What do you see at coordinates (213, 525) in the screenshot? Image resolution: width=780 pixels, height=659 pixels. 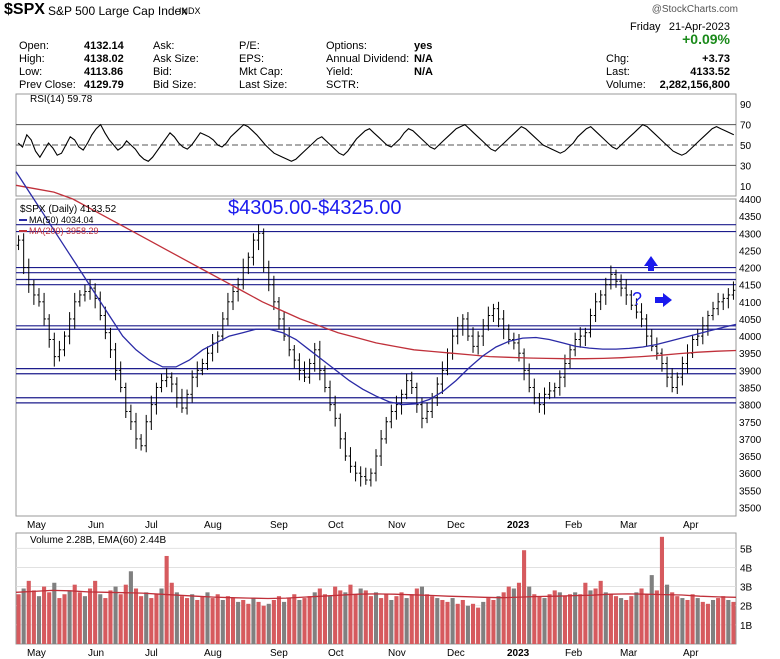 I see `price-xaxis-label: Aug` at bounding box center [213, 525].